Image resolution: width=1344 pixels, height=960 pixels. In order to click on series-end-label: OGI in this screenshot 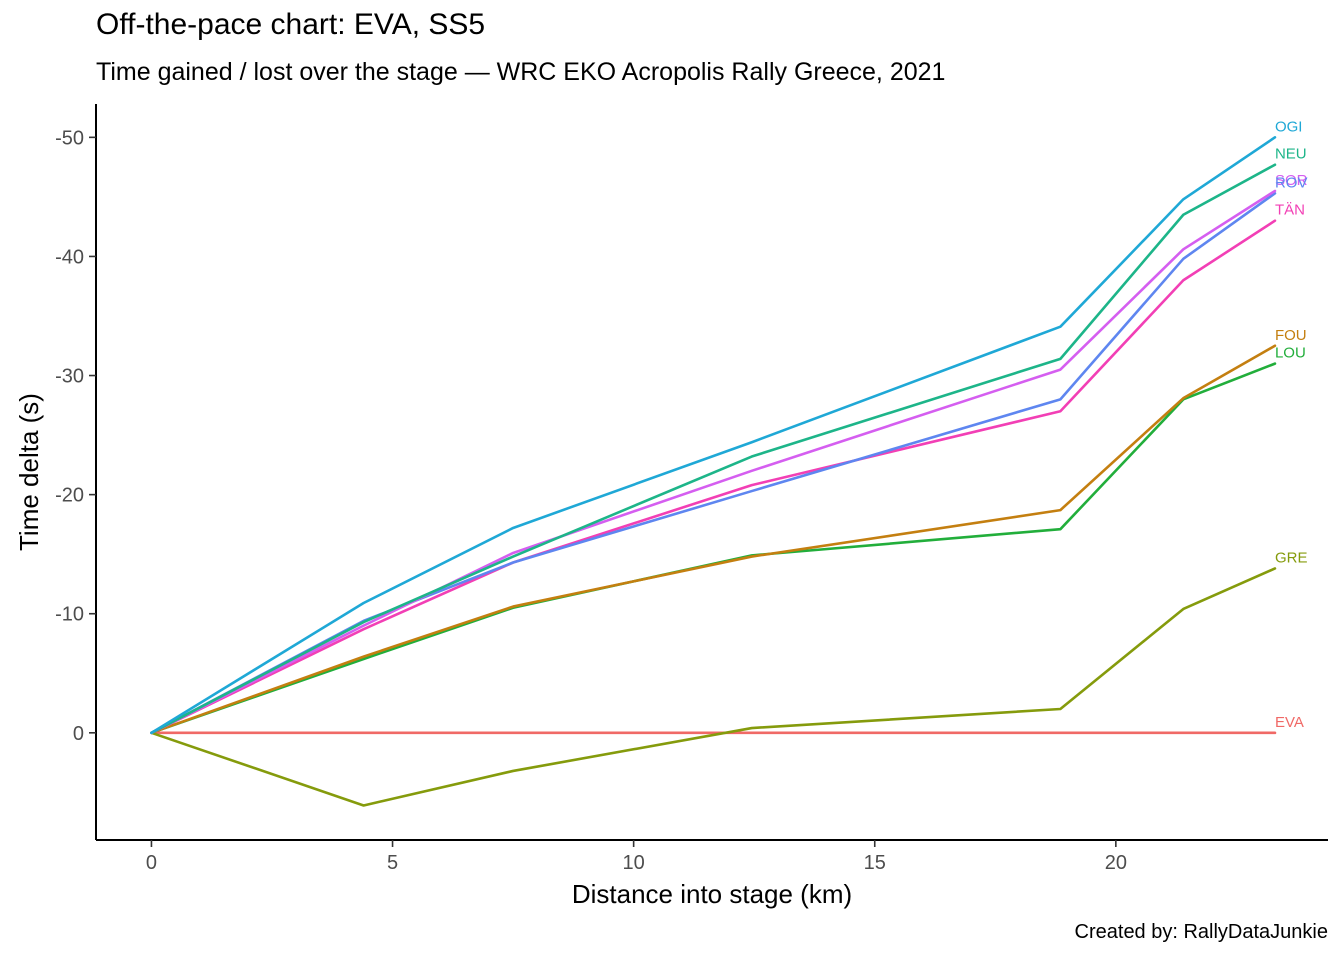, I will do `click(1289, 126)`.